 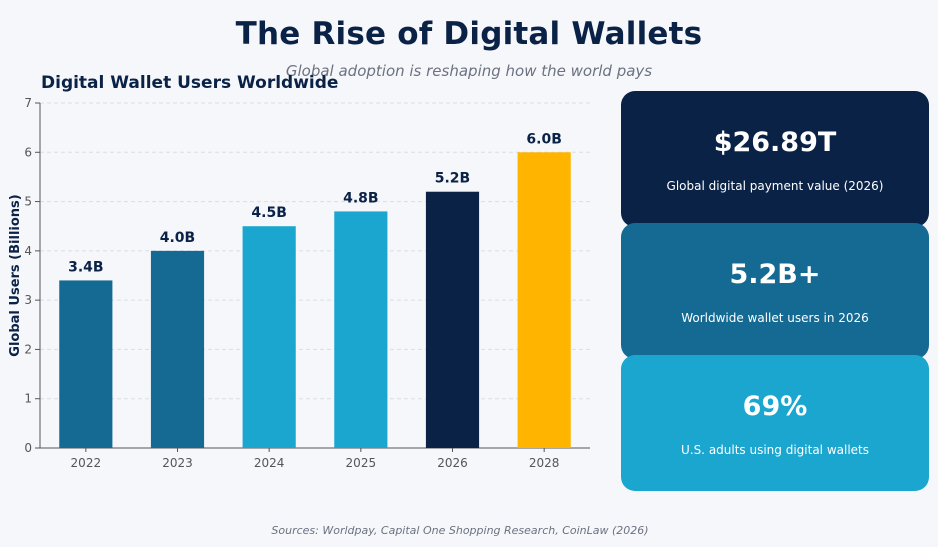 What do you see at coordinates (775, 291) in the screenshot?
I see `stat-card-wallet-users: 5.2B+ Worldwide wallet users in 2026` at bounding box center [775, 291].